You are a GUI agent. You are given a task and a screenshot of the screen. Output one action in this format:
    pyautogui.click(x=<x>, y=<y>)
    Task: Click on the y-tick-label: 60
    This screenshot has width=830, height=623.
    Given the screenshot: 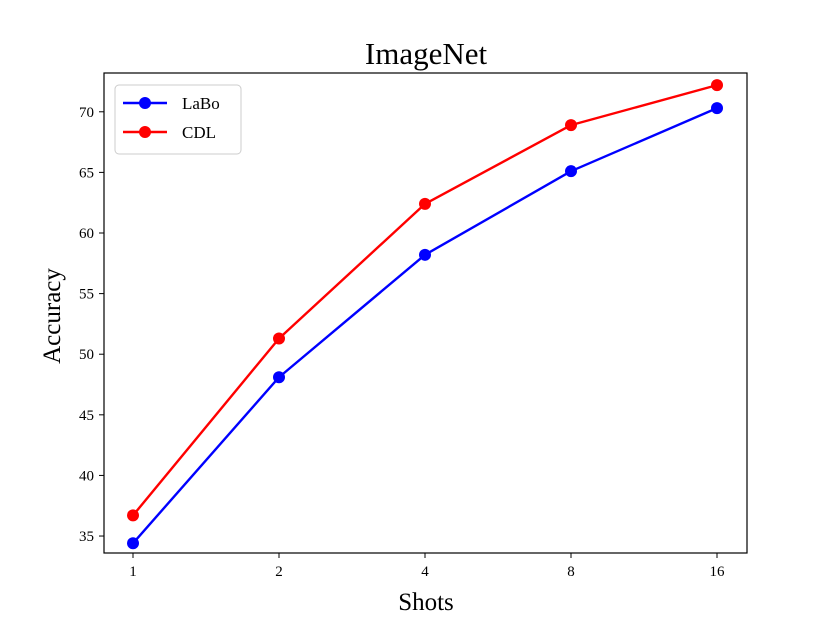 What is the action you would take?
    pyautogui.click(x=86, y=234)
    